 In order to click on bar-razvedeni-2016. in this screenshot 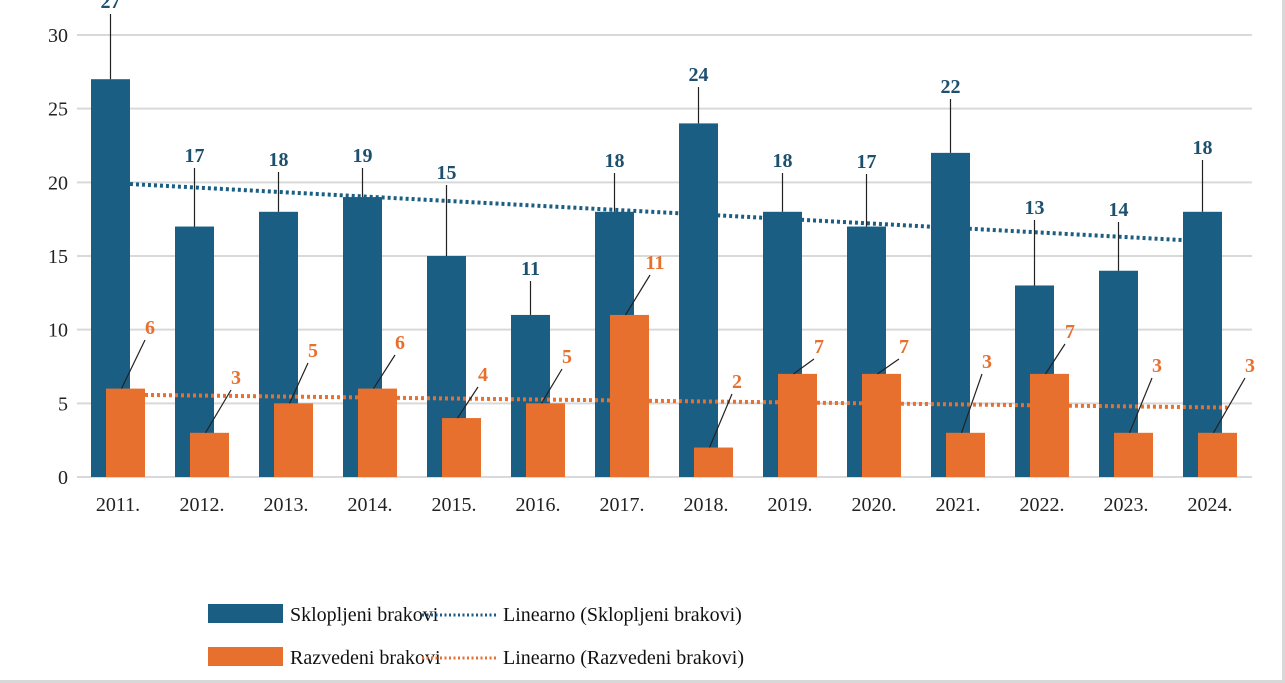, I will do `click(545, 440)`.